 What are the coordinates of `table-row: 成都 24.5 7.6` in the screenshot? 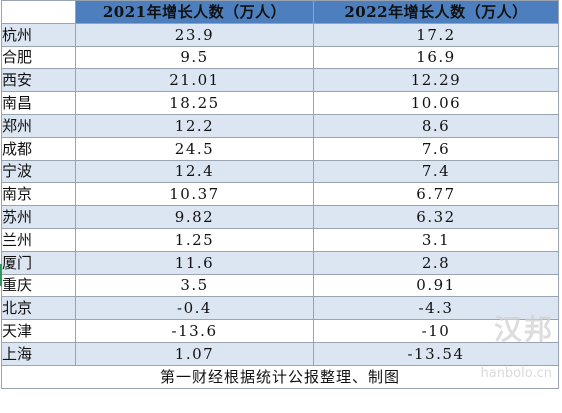 It's located at (280, 148).